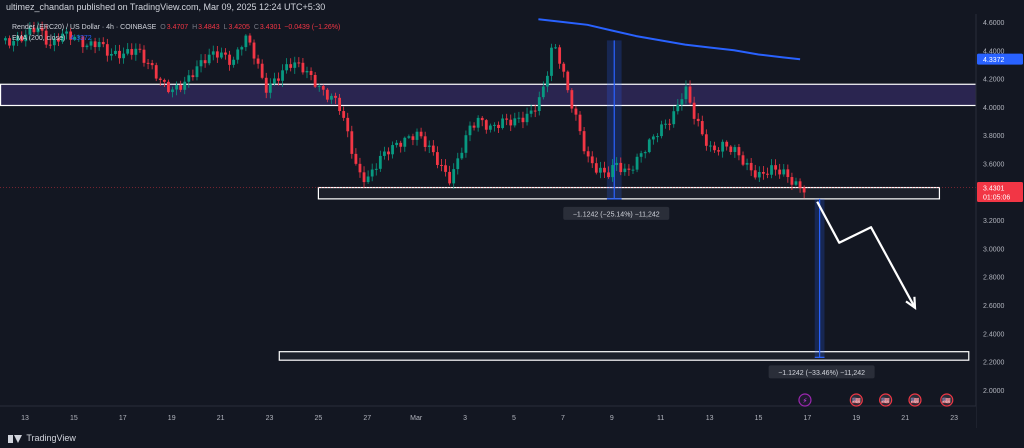 The width and height of the screenshot is (1024, 448). I want to click on economic-event-1-glyph: 🇺🇸, so click(856, 401).